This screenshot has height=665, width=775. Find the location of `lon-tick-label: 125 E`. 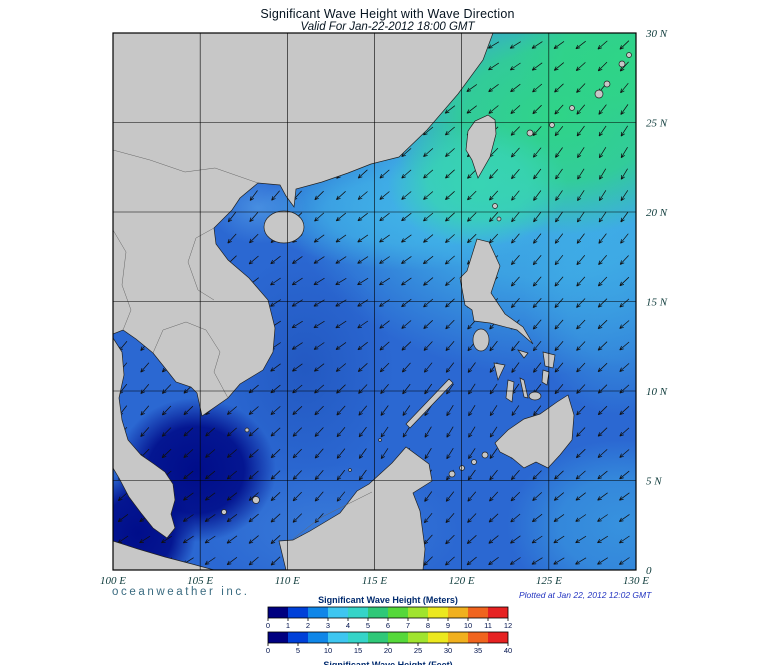

lon-tick-label: 125 E is located at coordinates (549, 581).